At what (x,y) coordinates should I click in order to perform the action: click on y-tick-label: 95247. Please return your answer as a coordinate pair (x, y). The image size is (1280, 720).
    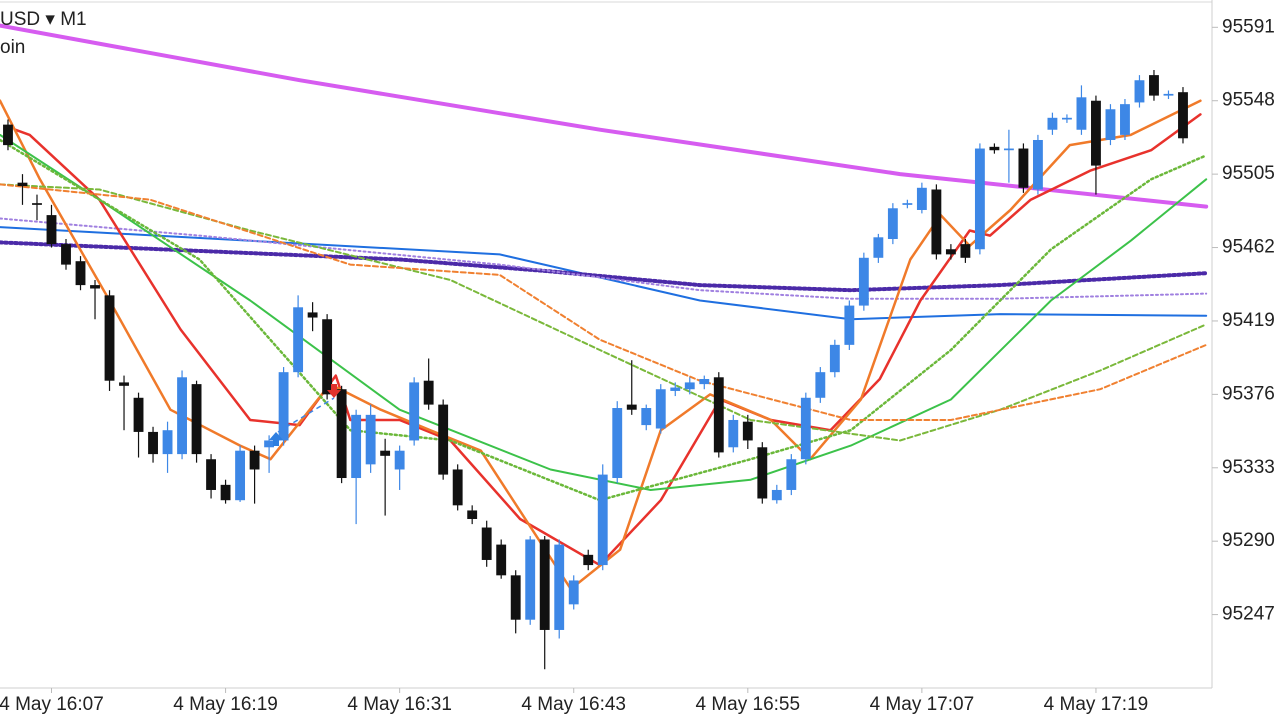
    Looking at the image, I should click on (1248, 614).